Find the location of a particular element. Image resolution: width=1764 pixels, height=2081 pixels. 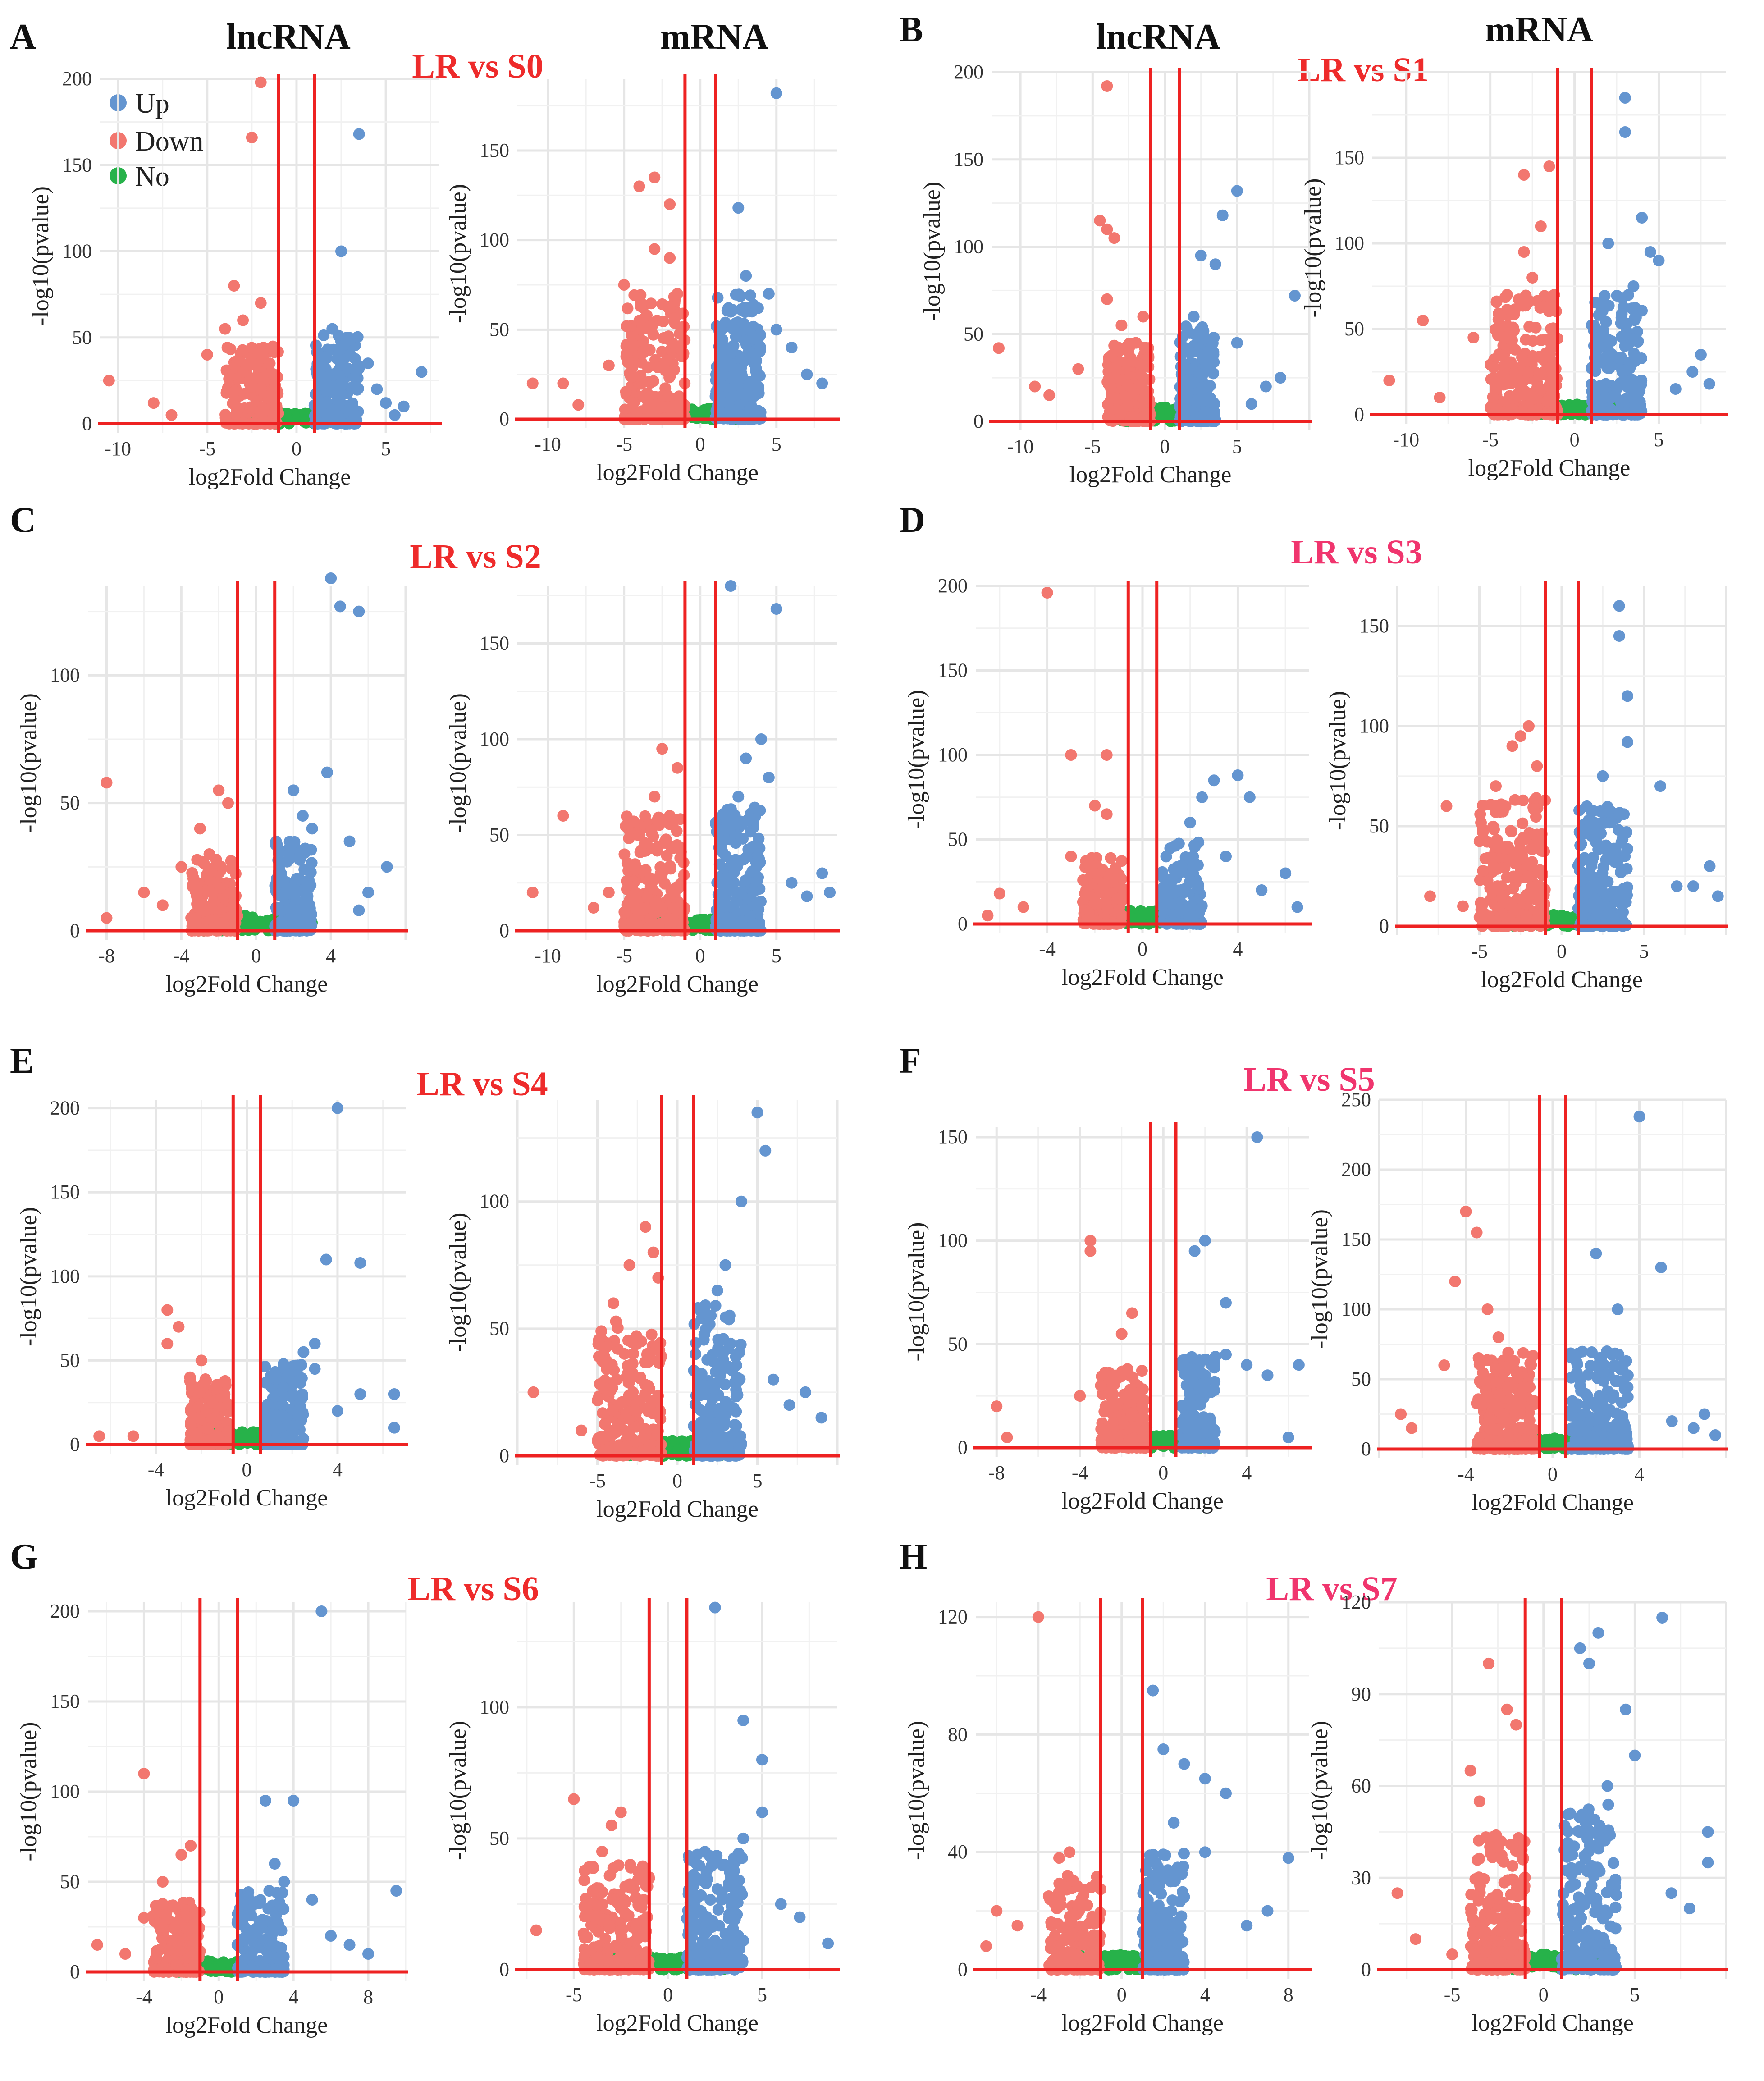

legend-no-label: No is located at coordinates (152, 176).